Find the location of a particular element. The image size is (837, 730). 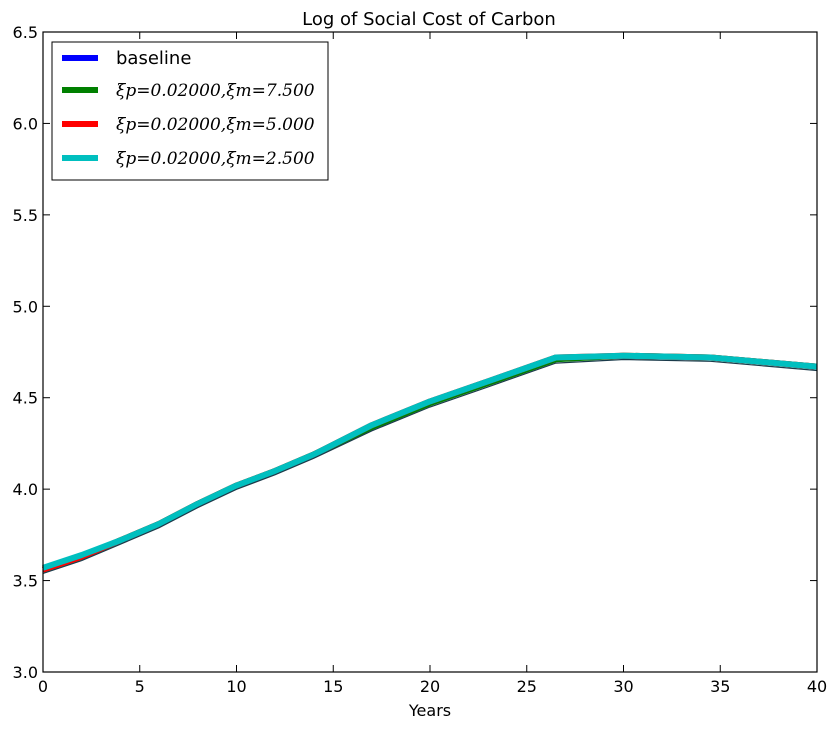

y-tick-label: 3.5 is located at coordinates (25, 581).